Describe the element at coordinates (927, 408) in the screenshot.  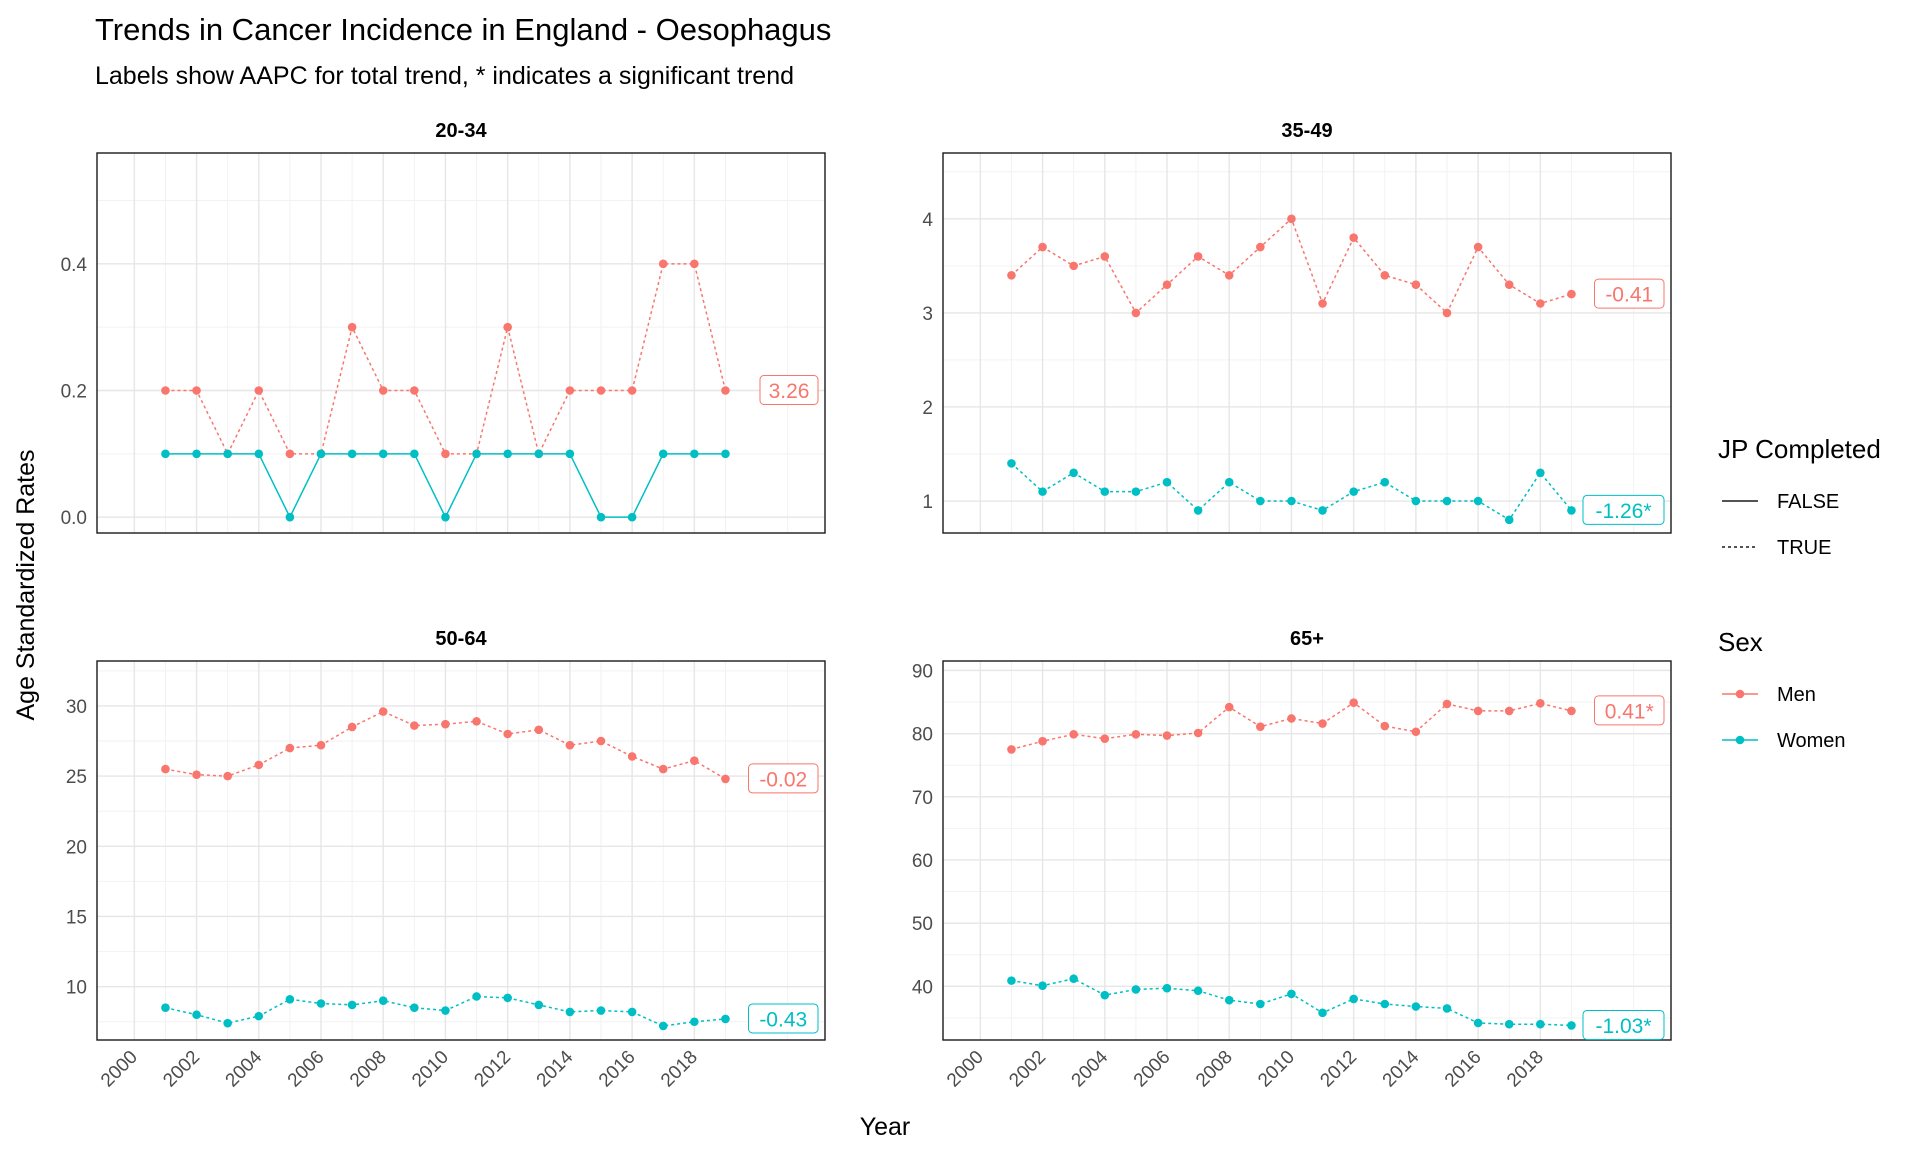
I see `y-tick-label: 2` at that location.